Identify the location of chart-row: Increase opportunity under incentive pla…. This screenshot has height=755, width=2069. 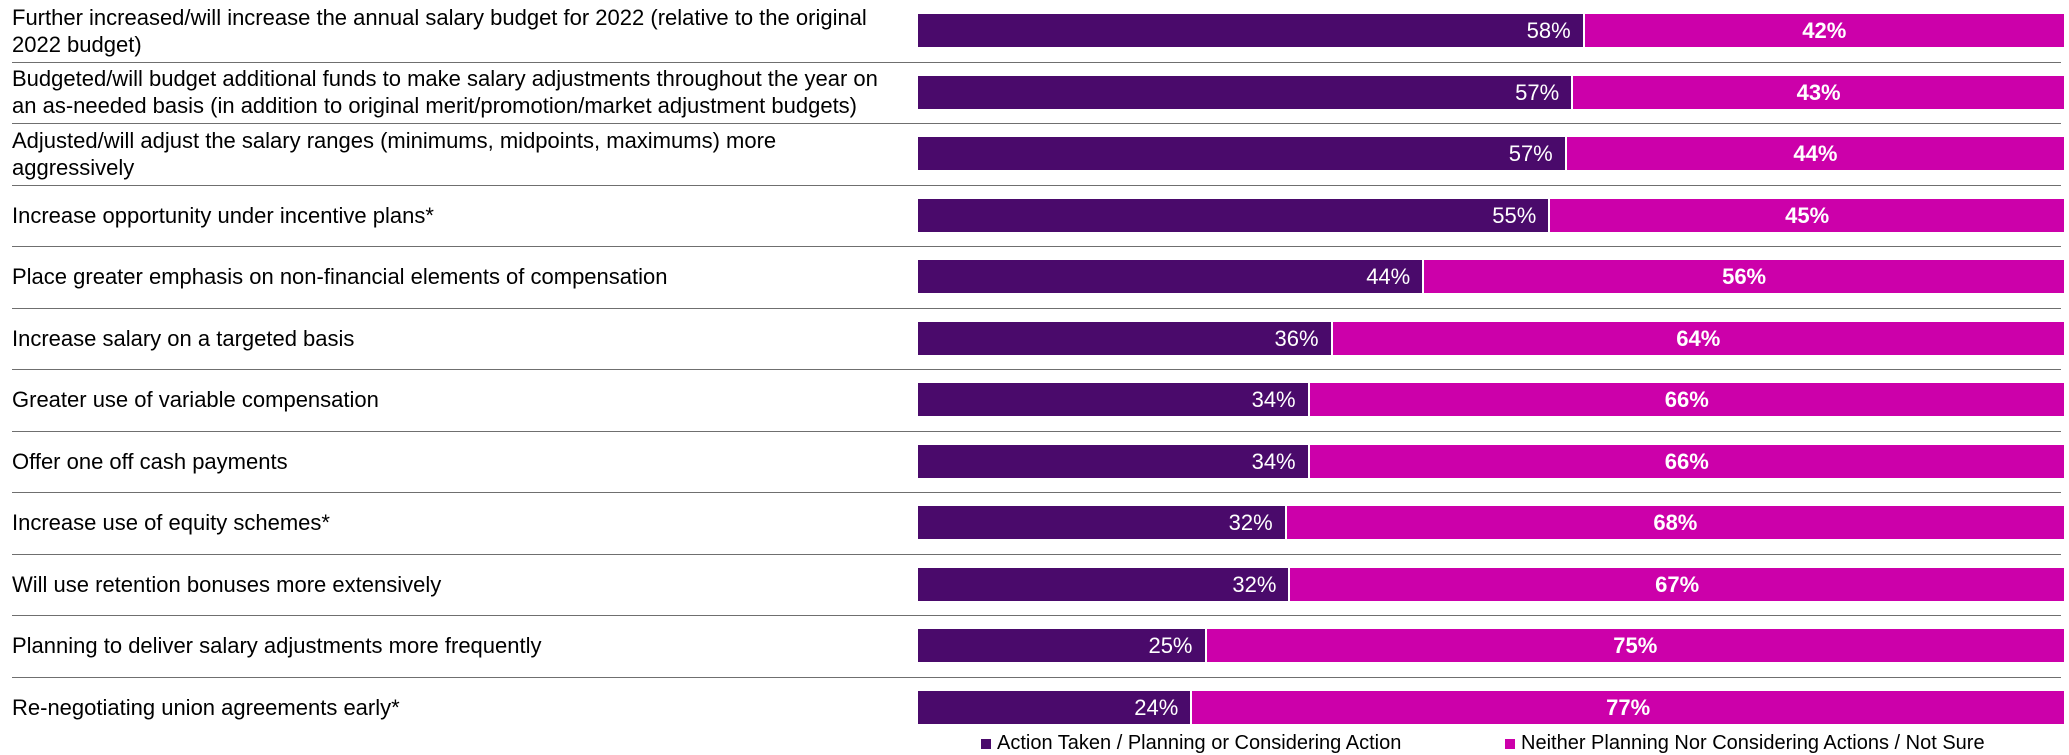
(1034, 215).